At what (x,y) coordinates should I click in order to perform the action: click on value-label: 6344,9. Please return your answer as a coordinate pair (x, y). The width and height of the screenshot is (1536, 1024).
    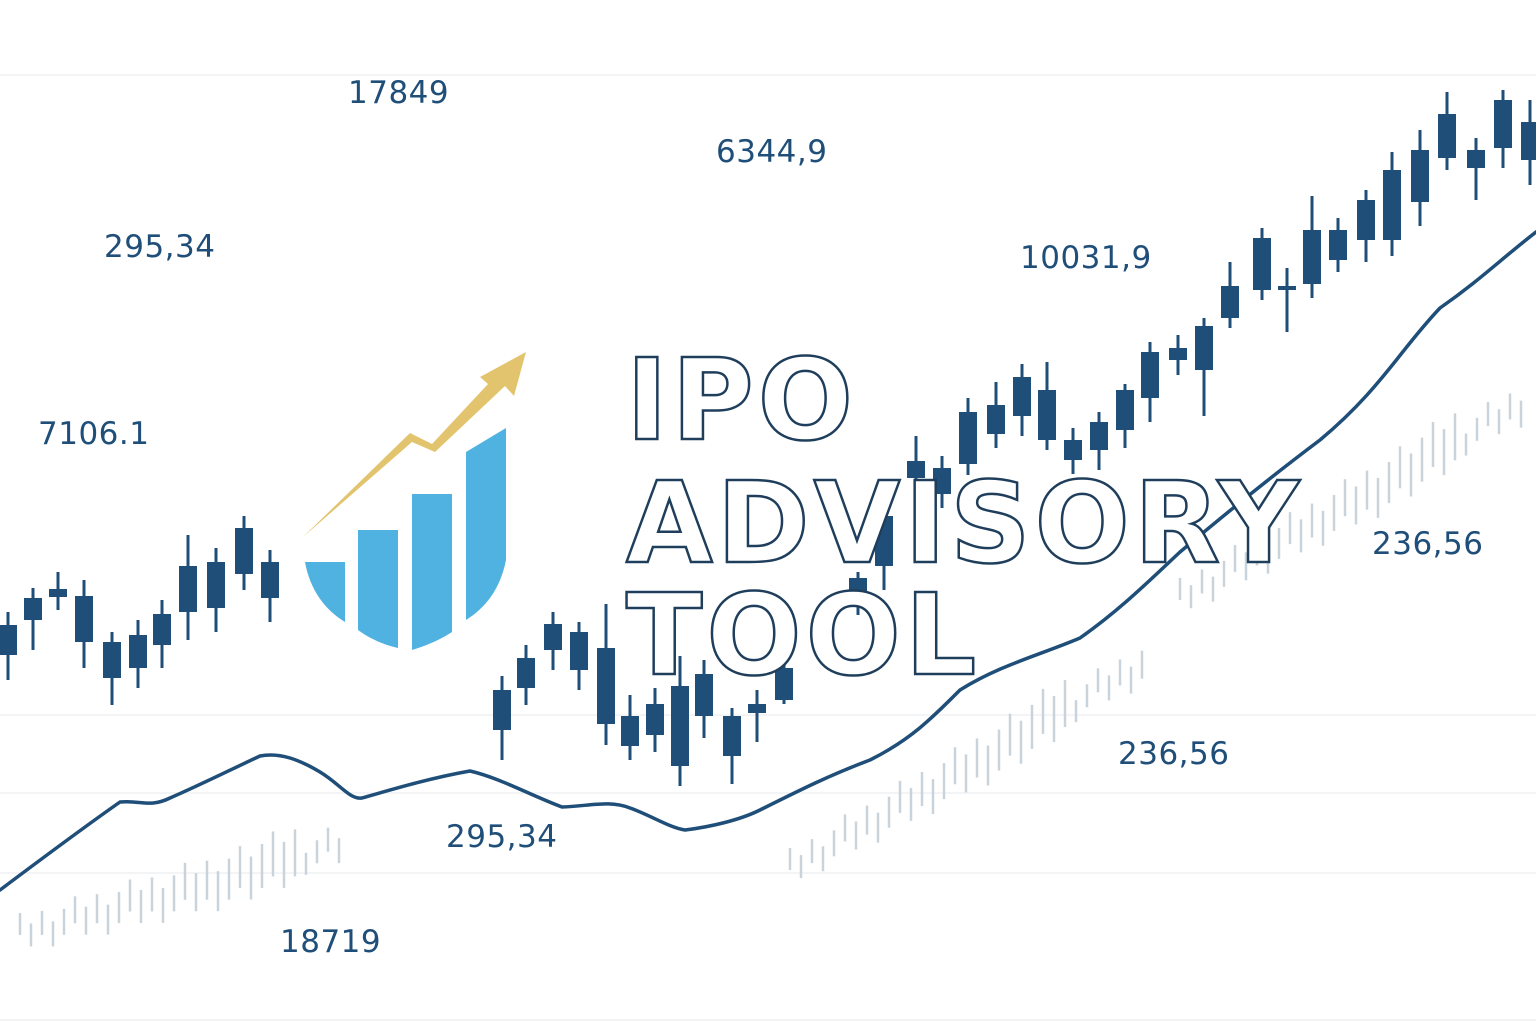
    Looking at the image, I should click on (772, 152).